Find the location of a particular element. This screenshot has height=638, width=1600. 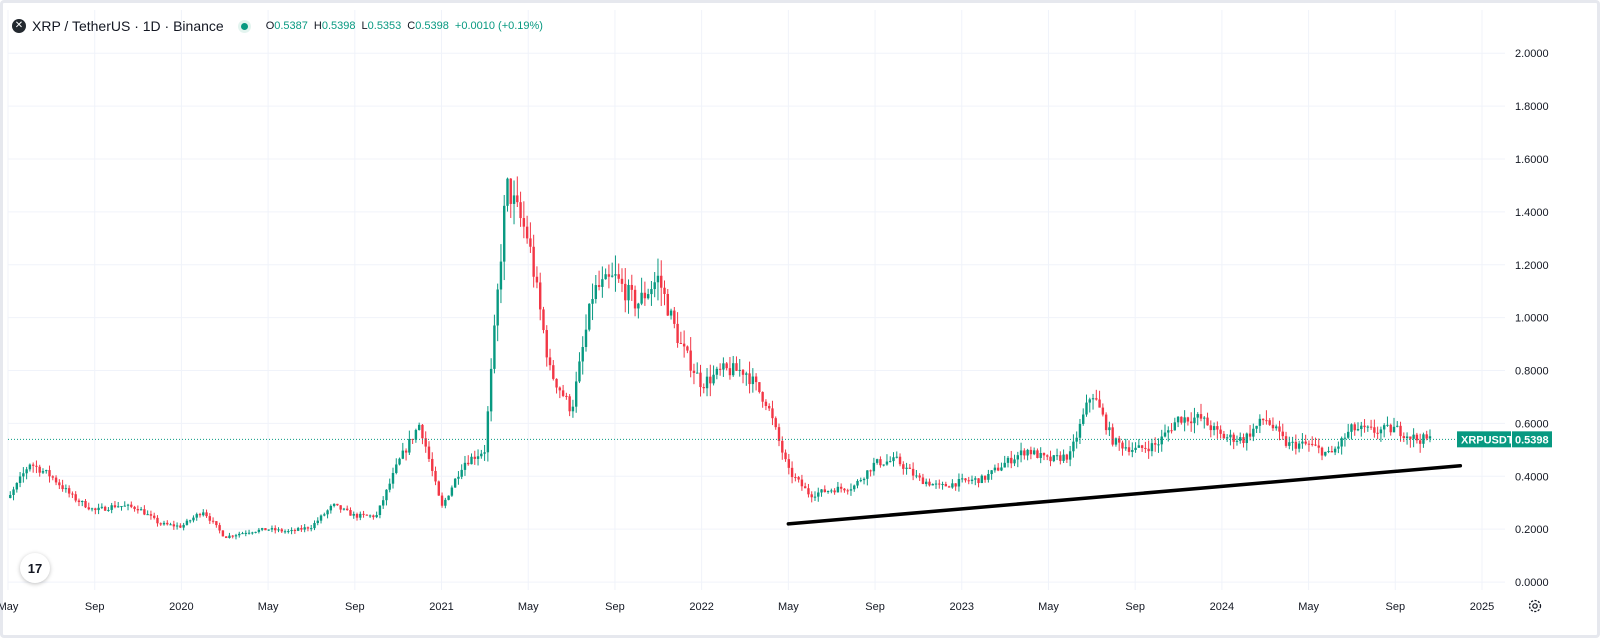

open-label: O is located at coordinates (270, 26).